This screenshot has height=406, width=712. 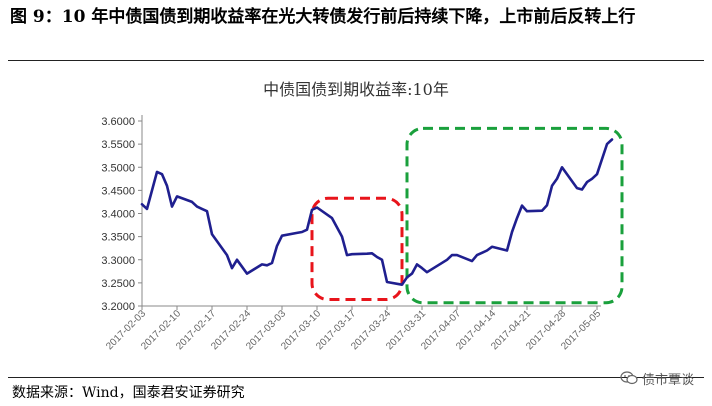 What do you see at coordinates (357, 249) in the screenshot?
I see `red-dashed-box` at bounding box center [357, 249].